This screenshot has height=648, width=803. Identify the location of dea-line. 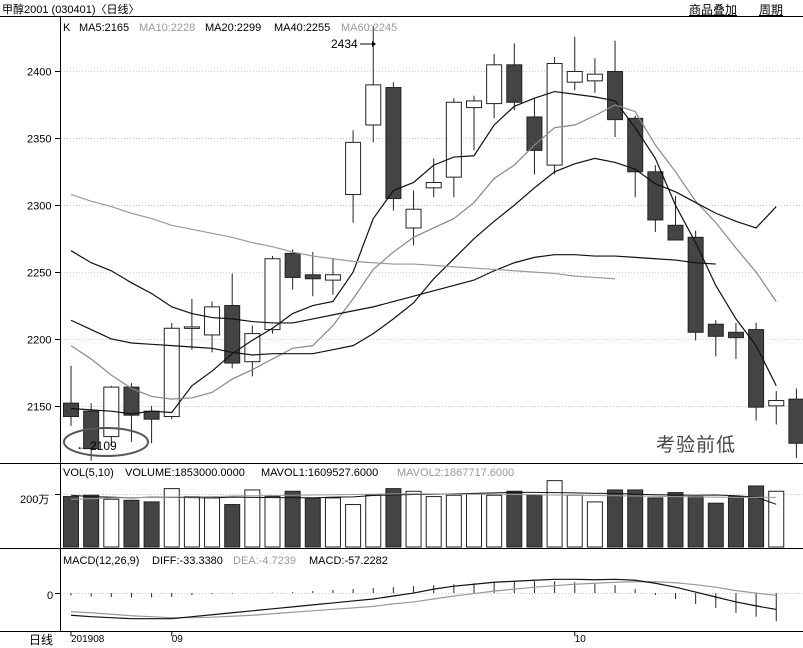
(423, 600).